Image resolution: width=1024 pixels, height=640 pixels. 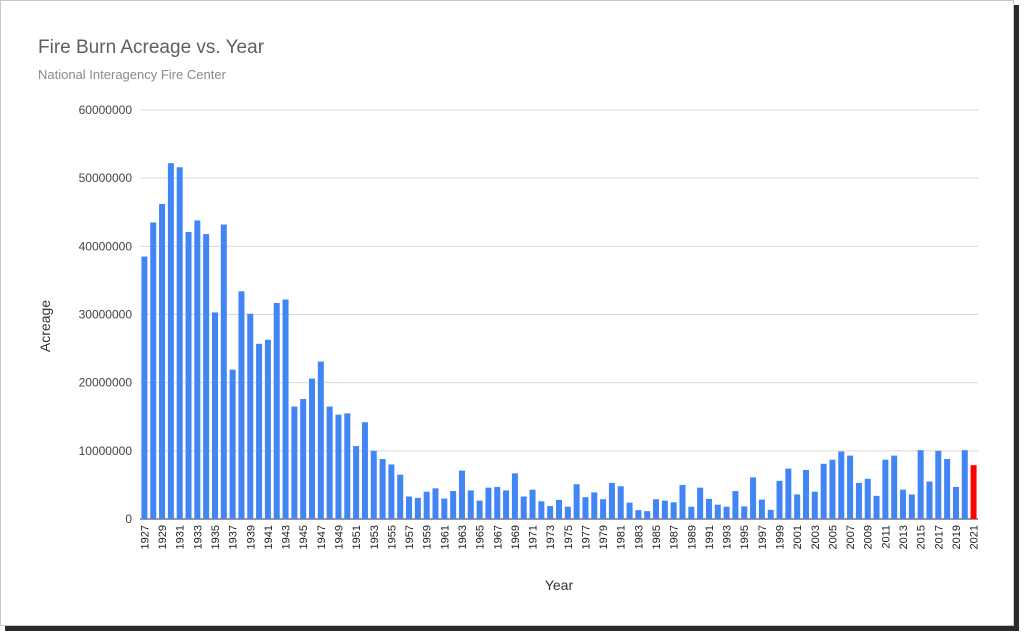 I want to click on bar-2016, so click(x=929, y=500).